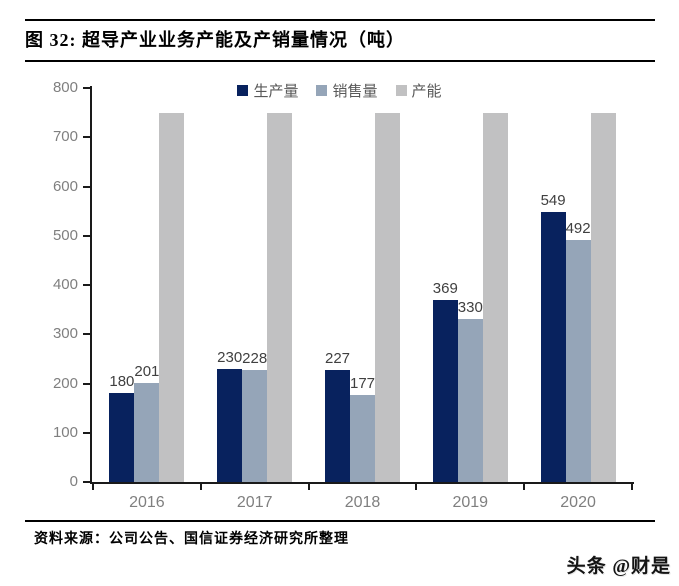 The height and width of the screenshot is (586, 679). What do you see at coordinates (340, 61) in the screenshot?
I see `title-bottom-rule` at bounding box center [340, 61].